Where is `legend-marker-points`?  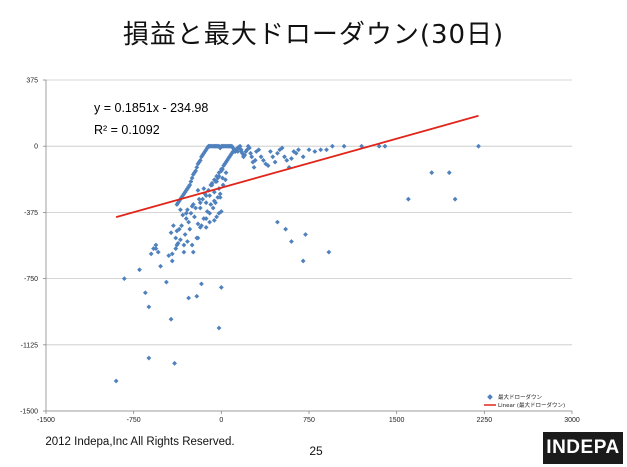
legend-marker-points is located at coordinates (490, 397).